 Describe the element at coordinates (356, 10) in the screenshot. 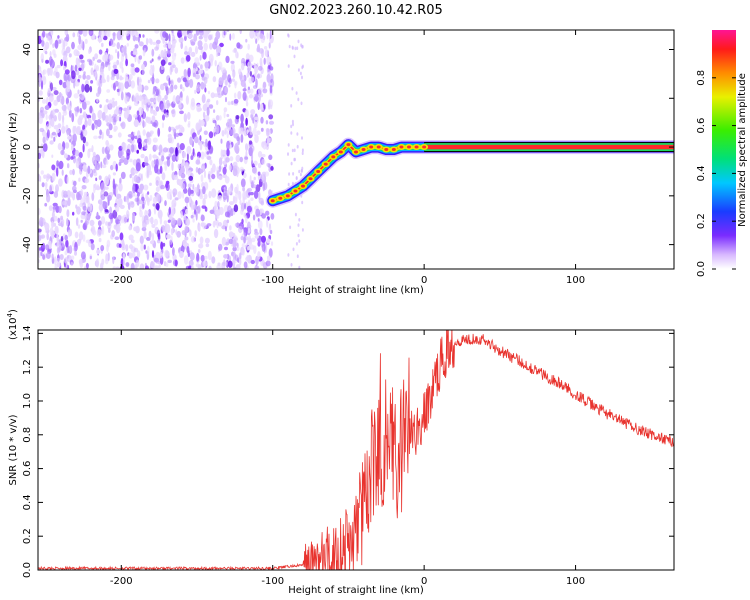

I see `figure-title: GN02.2023.260.10.42.R05` at that location.